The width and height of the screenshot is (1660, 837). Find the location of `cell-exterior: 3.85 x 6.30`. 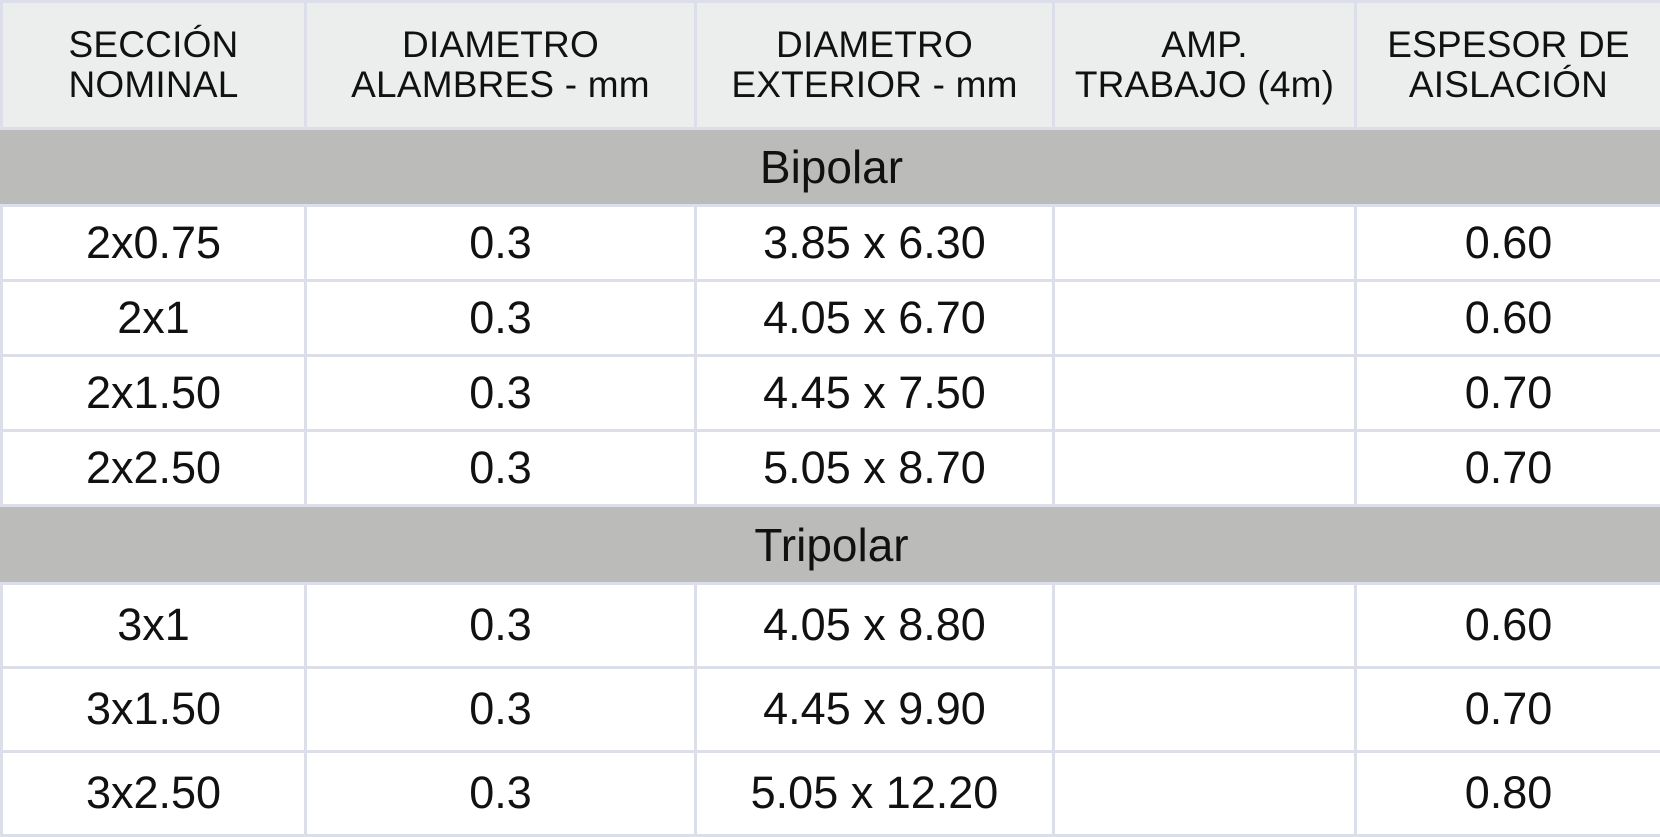

cell-exterior: 3.85 x 6.30 is located at coordinates (874, 243).